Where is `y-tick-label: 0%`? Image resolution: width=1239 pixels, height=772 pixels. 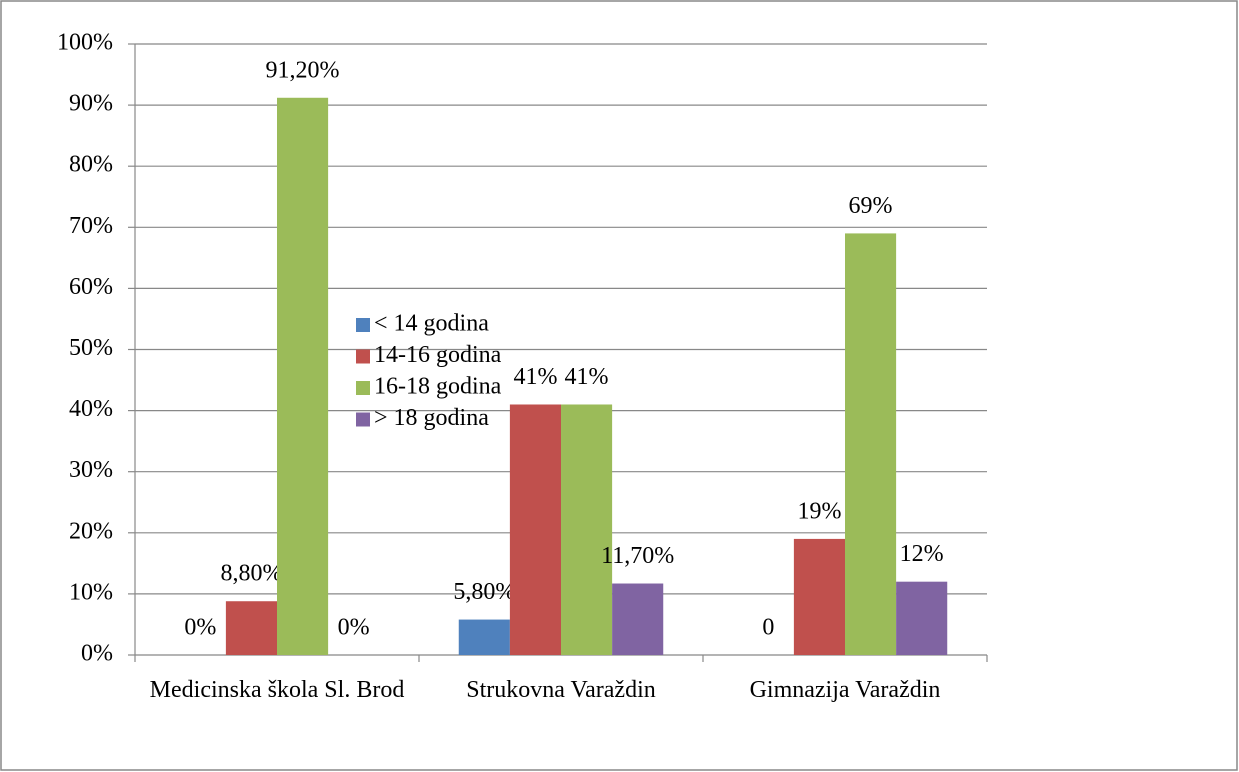
y-tick-label: 0% is located at coordinates (97, 654).